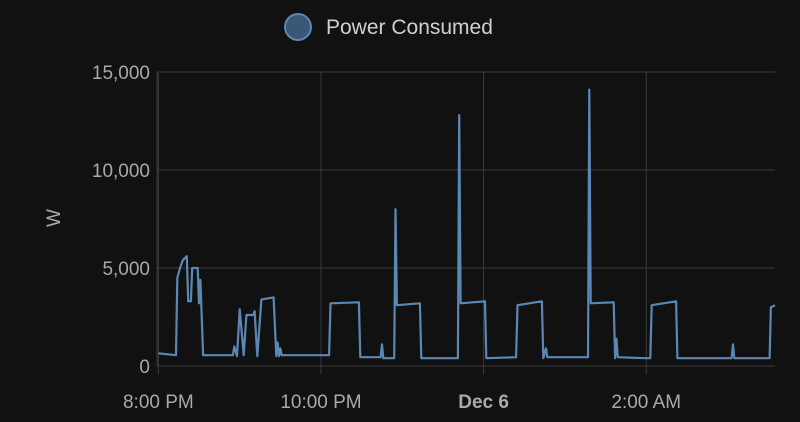  I want to click on legend-marker-power-consumed, so click(298, 27).